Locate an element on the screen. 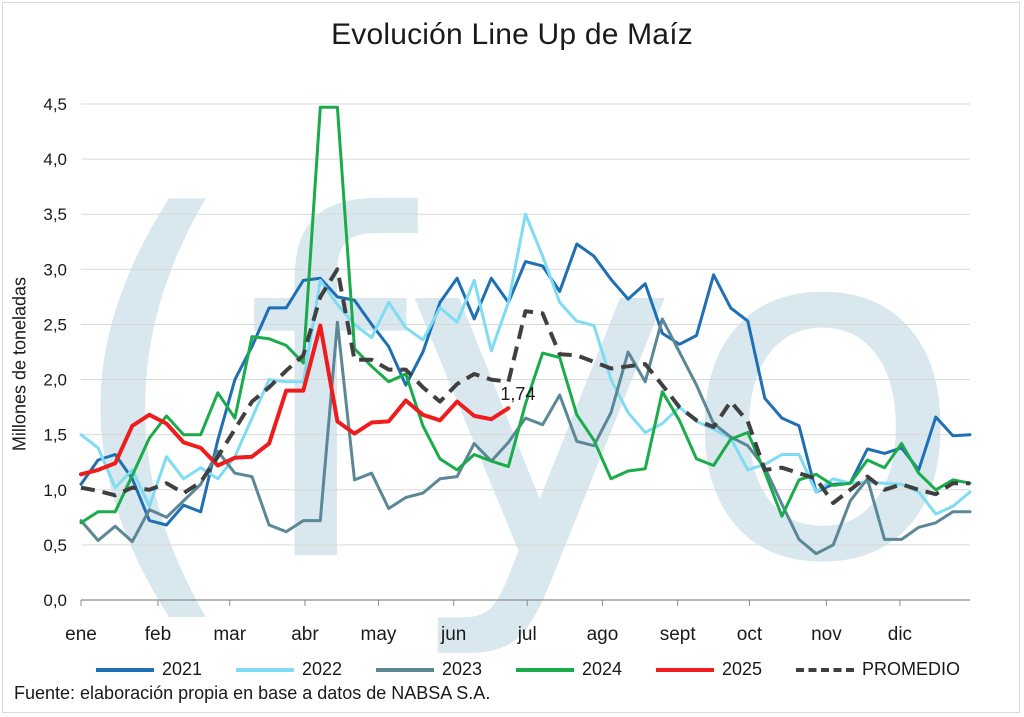  series-line-2025 is located at coordinates (295, 400).